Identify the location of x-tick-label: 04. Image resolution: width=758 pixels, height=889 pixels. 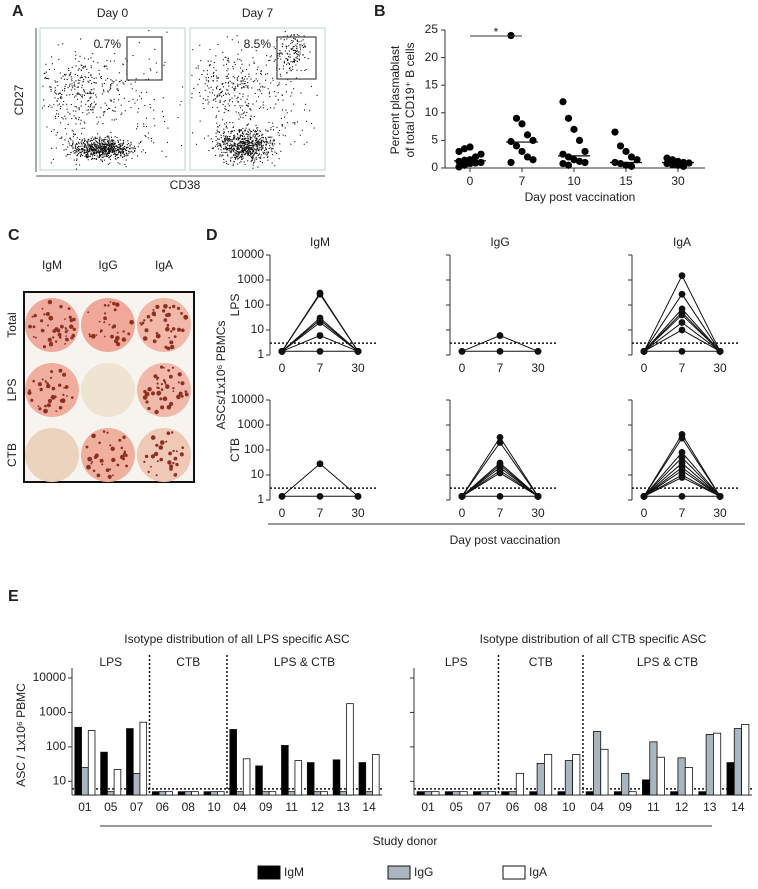
(240, 807).